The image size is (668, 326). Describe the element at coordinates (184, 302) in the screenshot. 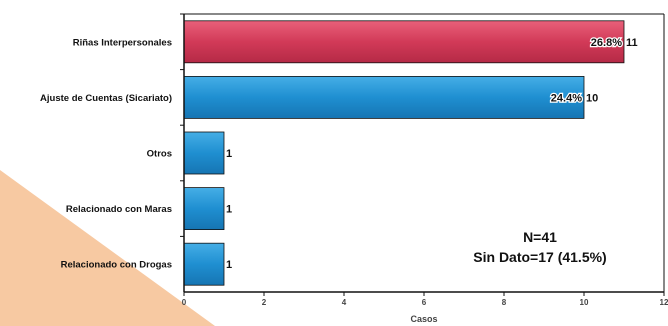

I see `x-tick-label-0: 0` at that location.